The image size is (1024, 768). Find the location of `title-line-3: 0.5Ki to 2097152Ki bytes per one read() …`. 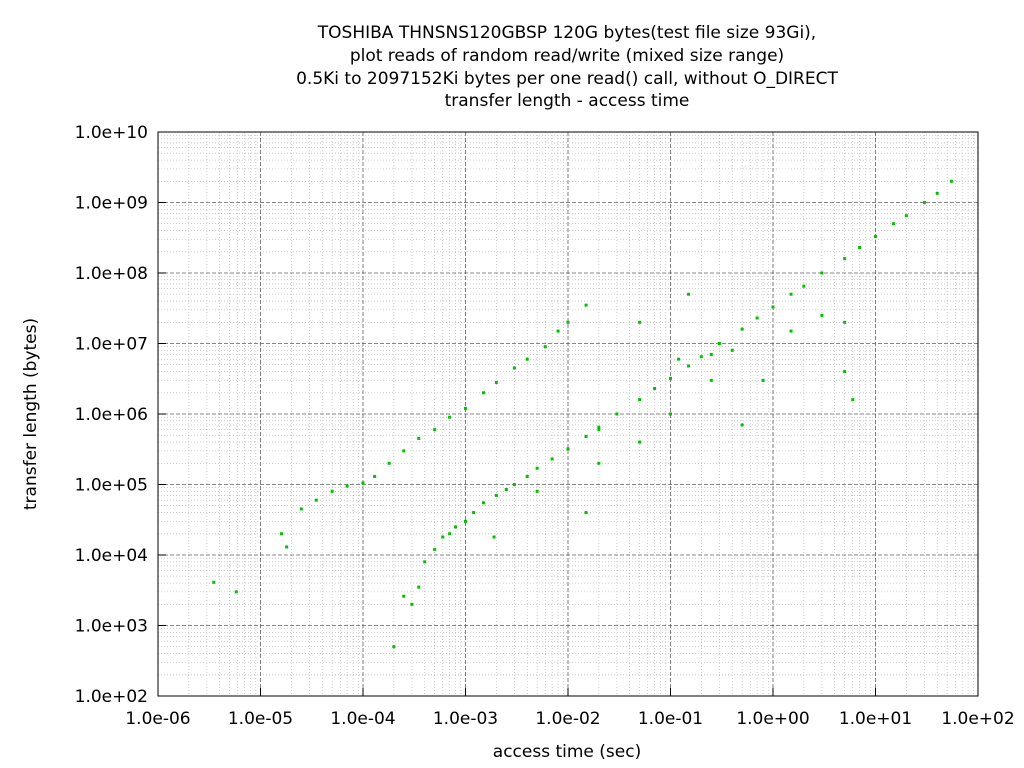

title-line-3: 0.5Ki to 2097152Ki bytes per one read() … is located at coordinates (567, 79).